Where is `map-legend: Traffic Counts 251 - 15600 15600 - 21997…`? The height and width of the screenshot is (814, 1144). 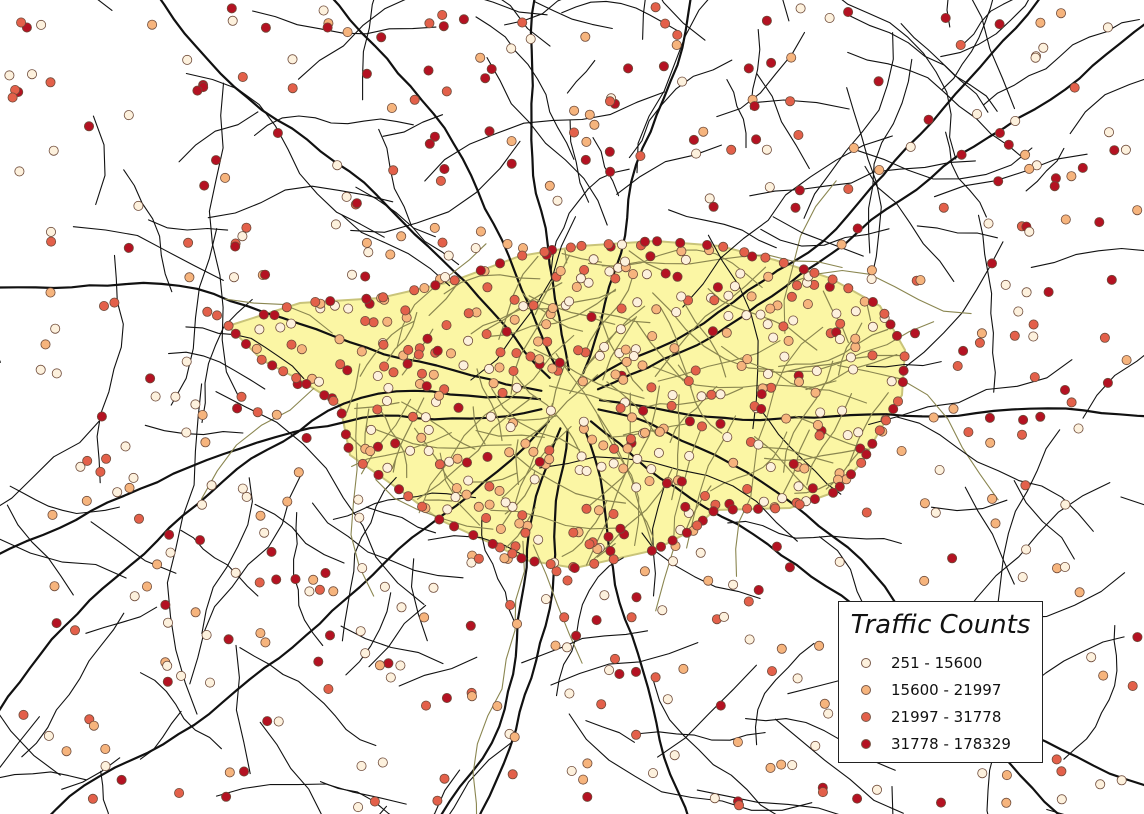 map-legend: Traffic Counts 251 - 15600 15600 - 21997… is located at coordinates (940, 682).